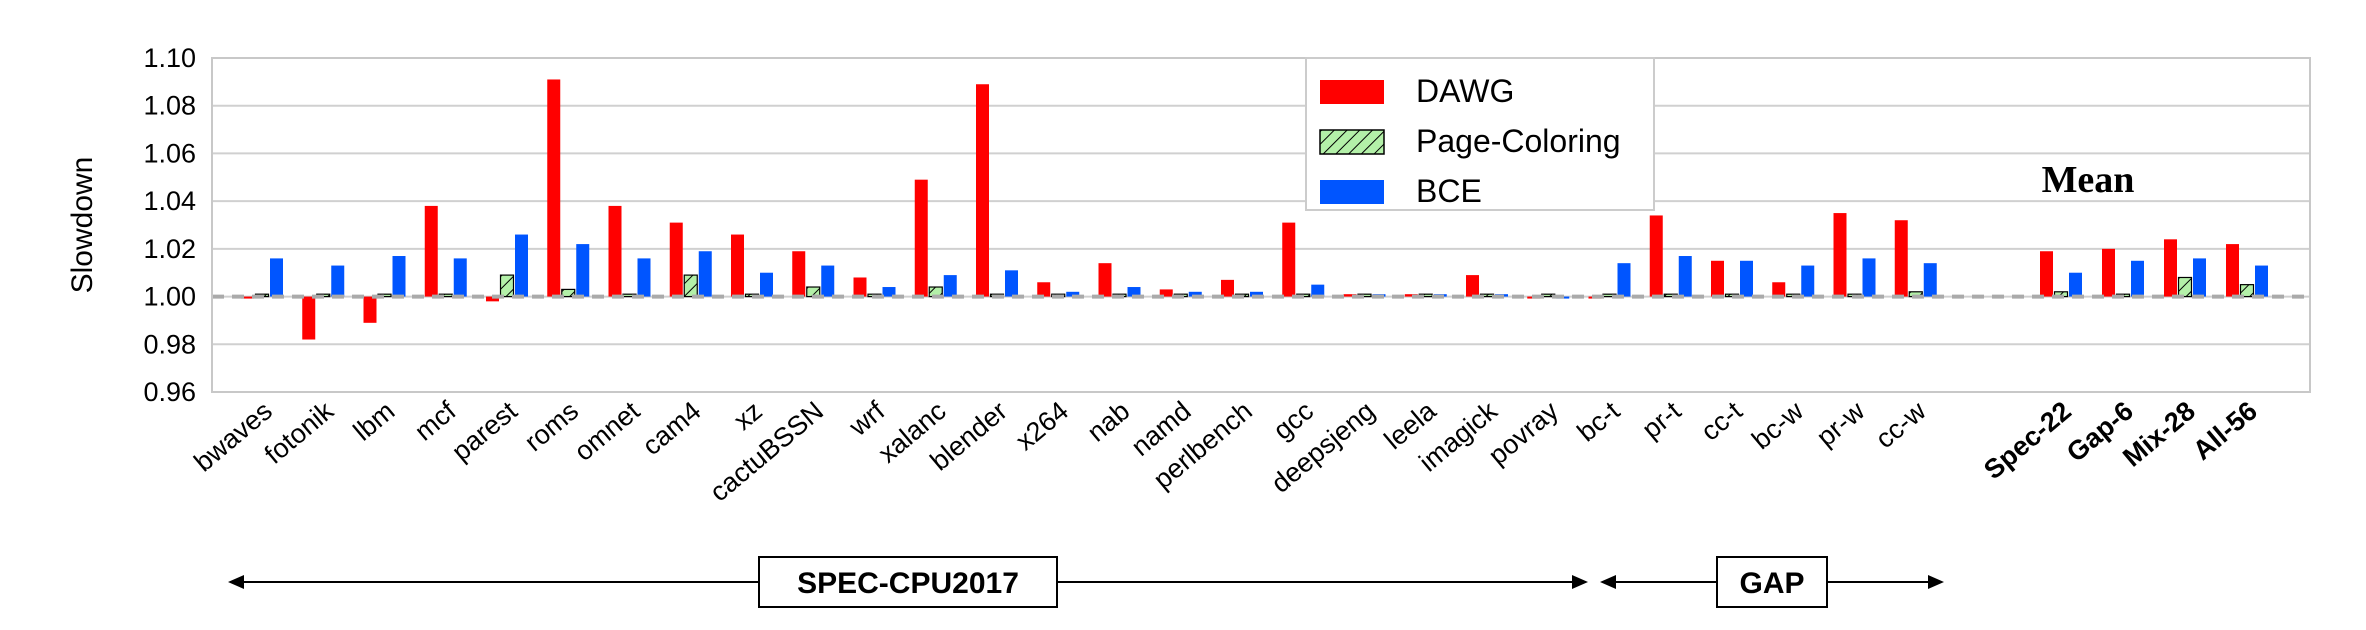 The width and height of the screenshot is (2366, 630). Describe the element at coordinates (276, 277) in the screenshot. I see `bar-bce-bwaves` at that location.